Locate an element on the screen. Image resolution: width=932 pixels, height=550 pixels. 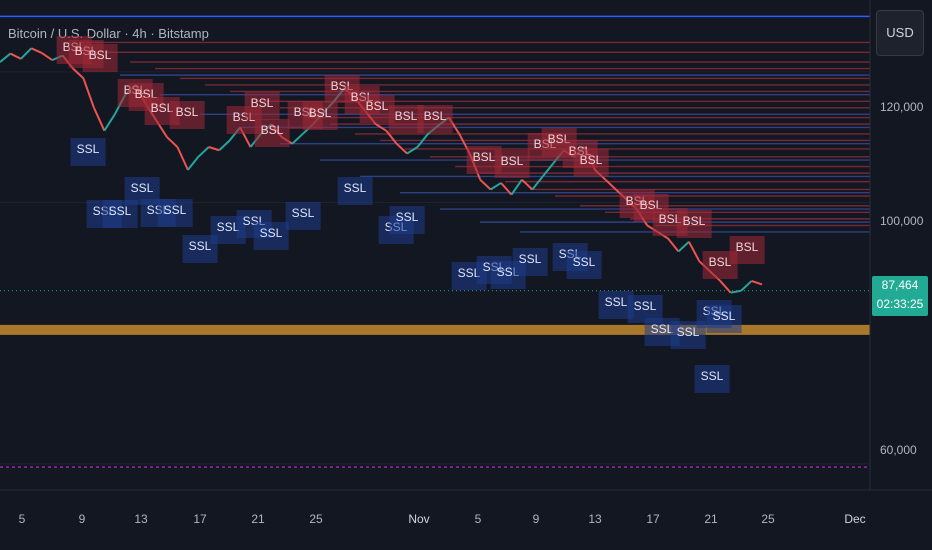
chart-title: Bitcoin / U.S. Dollar · 4h · Bitstamp is located at coordinates (108, 33).